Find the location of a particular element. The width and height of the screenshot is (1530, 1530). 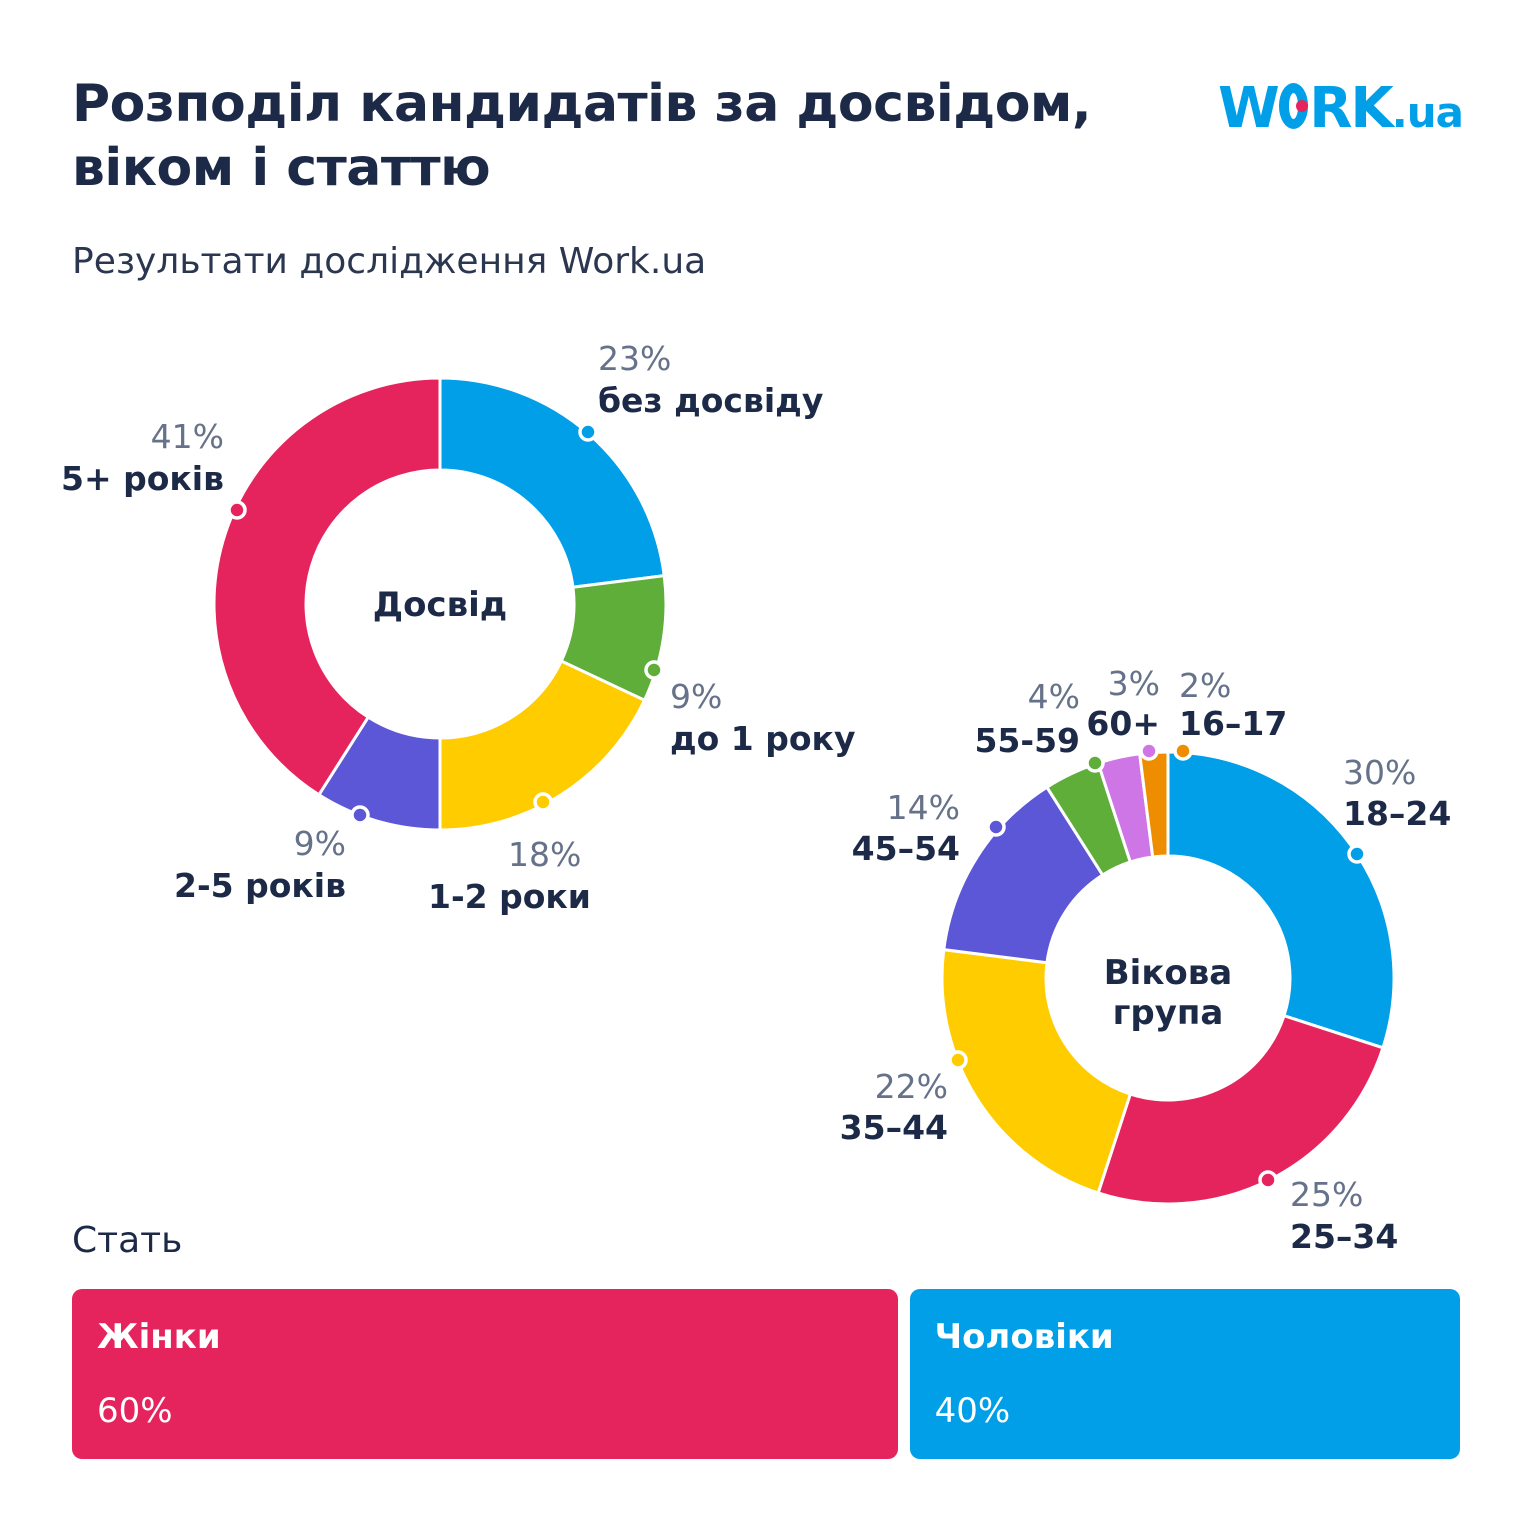

age-slice-4-category-label: 55-59 is located at coordinates (1027, 740).